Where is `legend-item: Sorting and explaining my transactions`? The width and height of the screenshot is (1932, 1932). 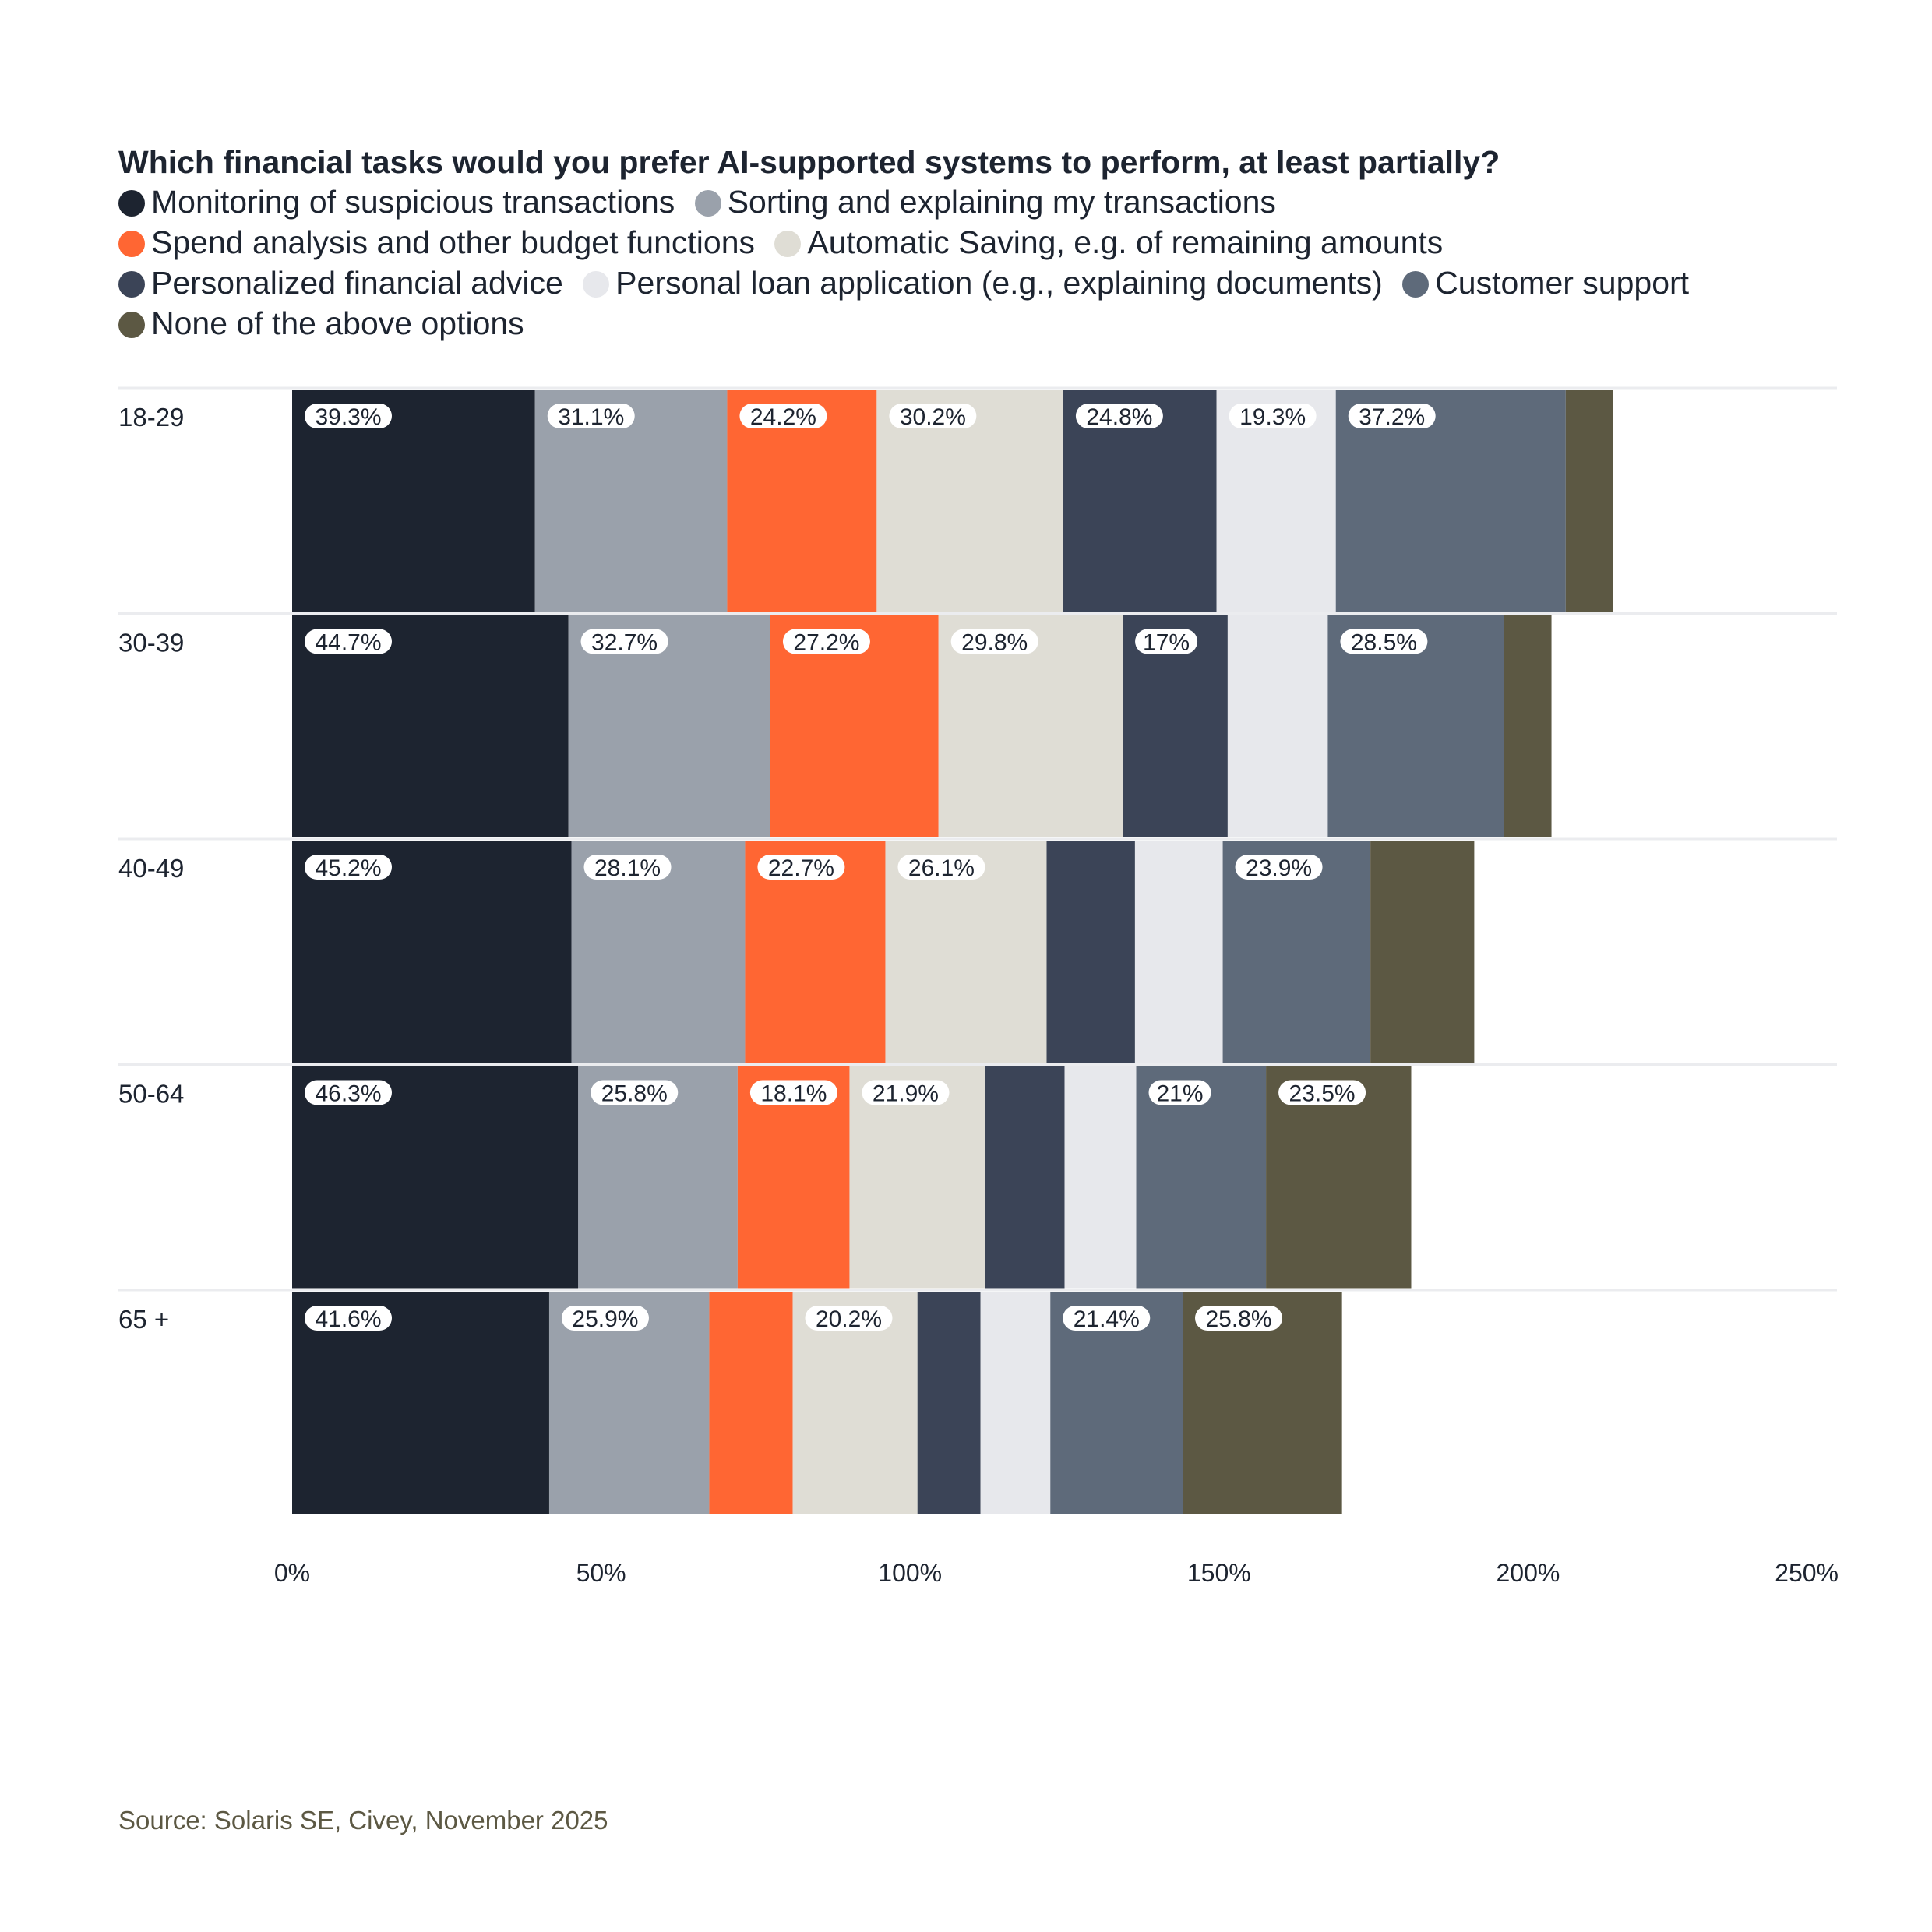
legend-item: Sorting and explaining my transactions is located at coordinates (991, 202).